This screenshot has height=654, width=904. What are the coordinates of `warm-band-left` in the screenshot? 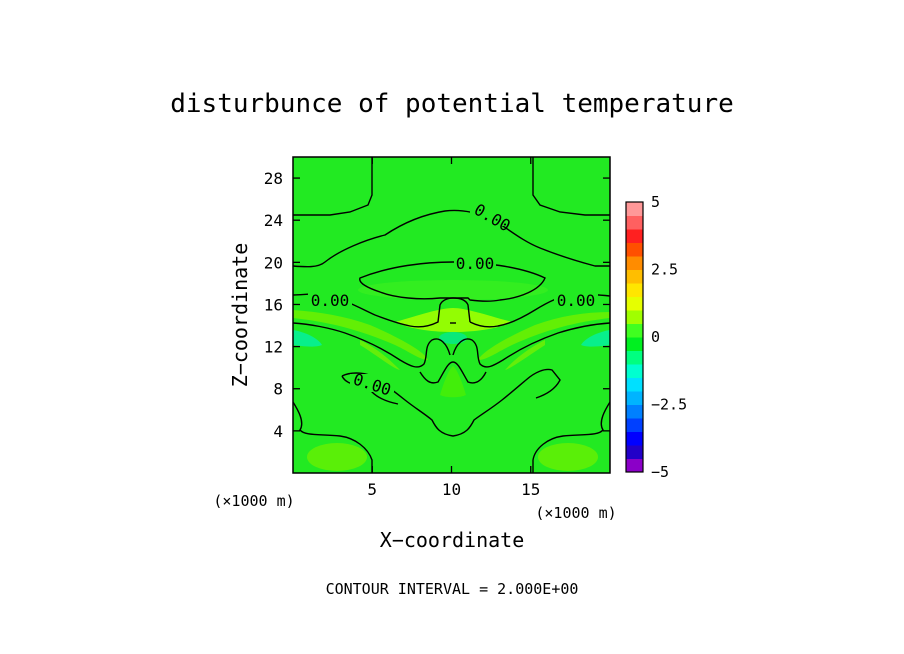 It's located at (360, 335).